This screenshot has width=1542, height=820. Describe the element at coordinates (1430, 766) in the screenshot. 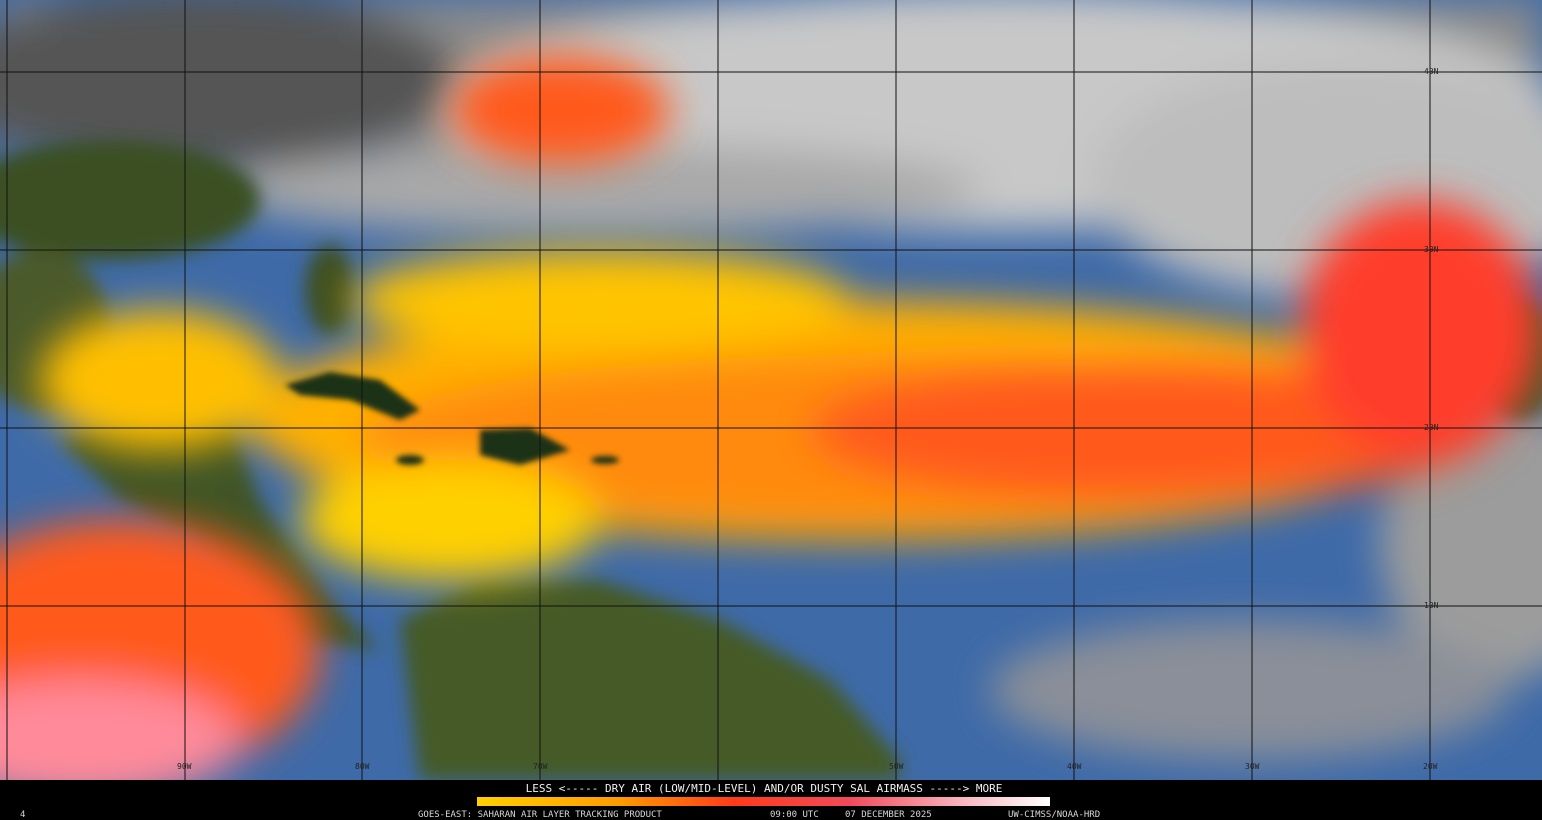

I see `lon-label: 20W` at that location.